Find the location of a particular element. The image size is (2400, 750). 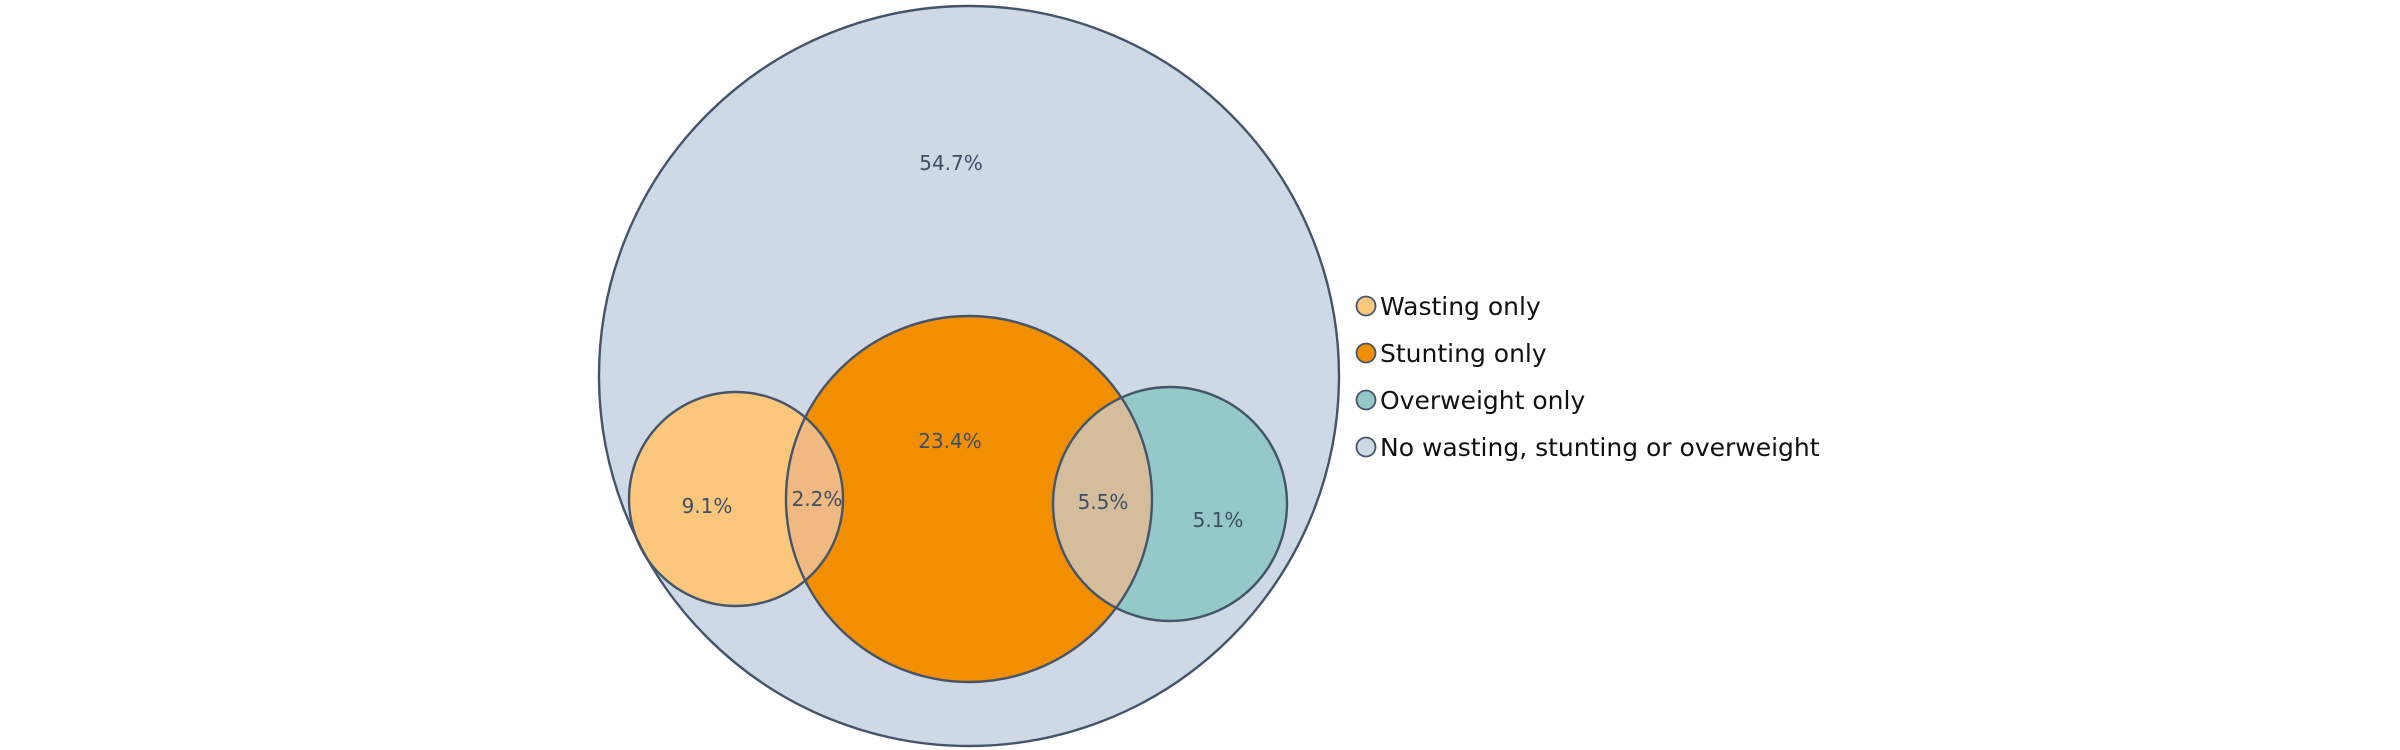

legend-label: Stunting only is located at coordinates (1463, 353).